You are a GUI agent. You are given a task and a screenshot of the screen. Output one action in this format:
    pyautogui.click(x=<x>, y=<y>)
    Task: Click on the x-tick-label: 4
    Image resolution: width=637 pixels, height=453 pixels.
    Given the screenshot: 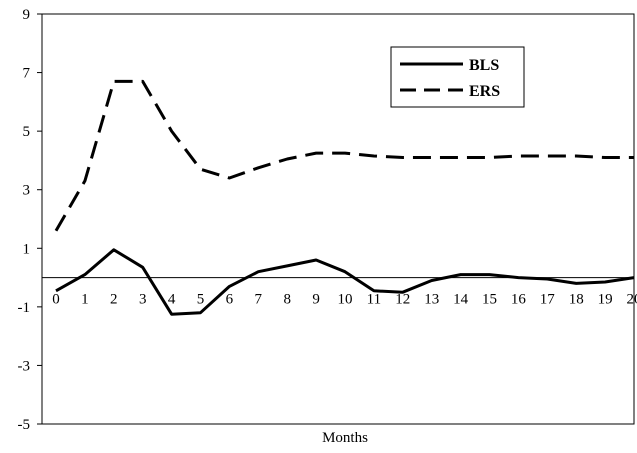 What is the action you would take?
    pyautogui.click(x=172, y=300)
    